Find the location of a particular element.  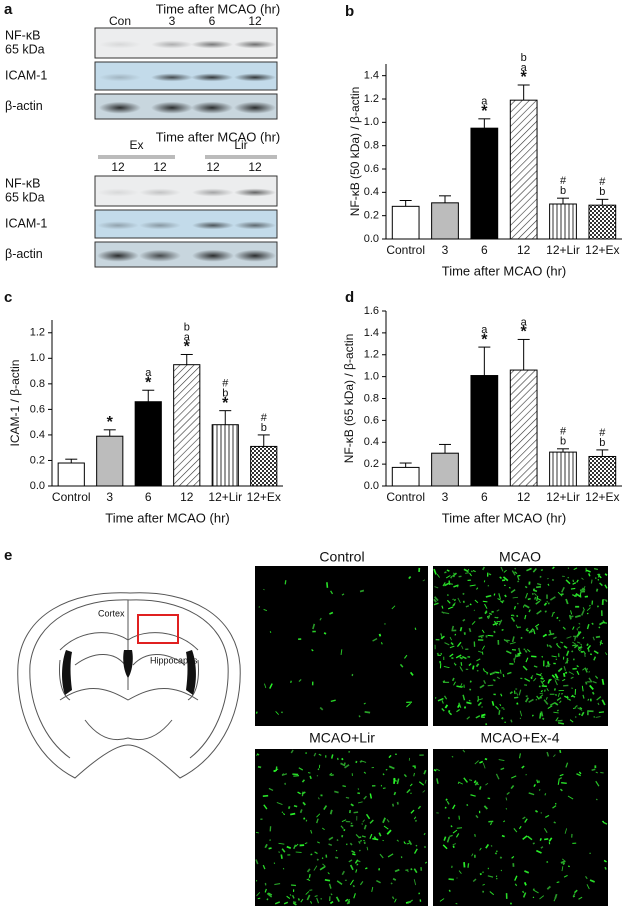

significance-mark: * is located at coordinates (187, 347).